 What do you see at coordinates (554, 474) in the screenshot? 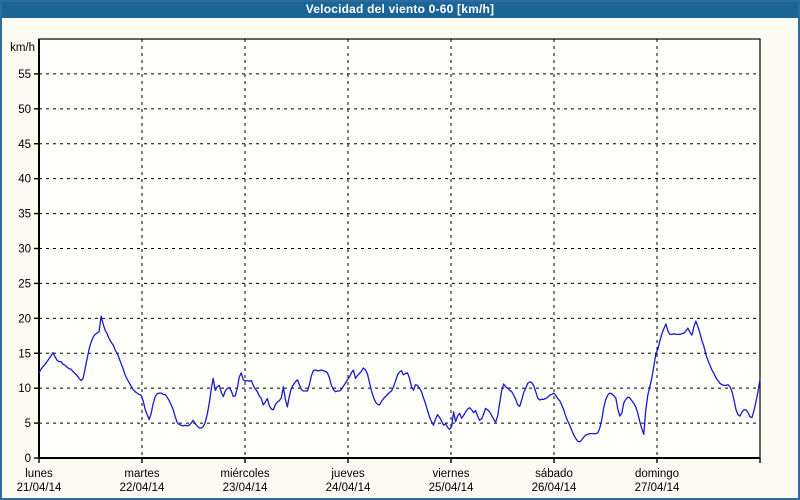
I see `day-name-label: sábado` at bounding box center [554, 474].